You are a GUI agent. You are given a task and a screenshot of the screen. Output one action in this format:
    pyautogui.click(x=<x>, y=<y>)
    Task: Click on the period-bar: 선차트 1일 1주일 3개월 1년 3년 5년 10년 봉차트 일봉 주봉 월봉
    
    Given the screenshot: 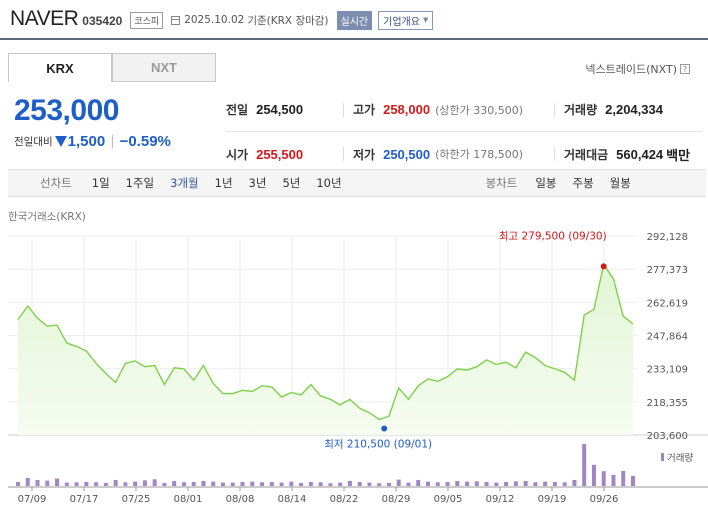 What is the action you would take?
    pyautogui.click(x=357, y=183)
    